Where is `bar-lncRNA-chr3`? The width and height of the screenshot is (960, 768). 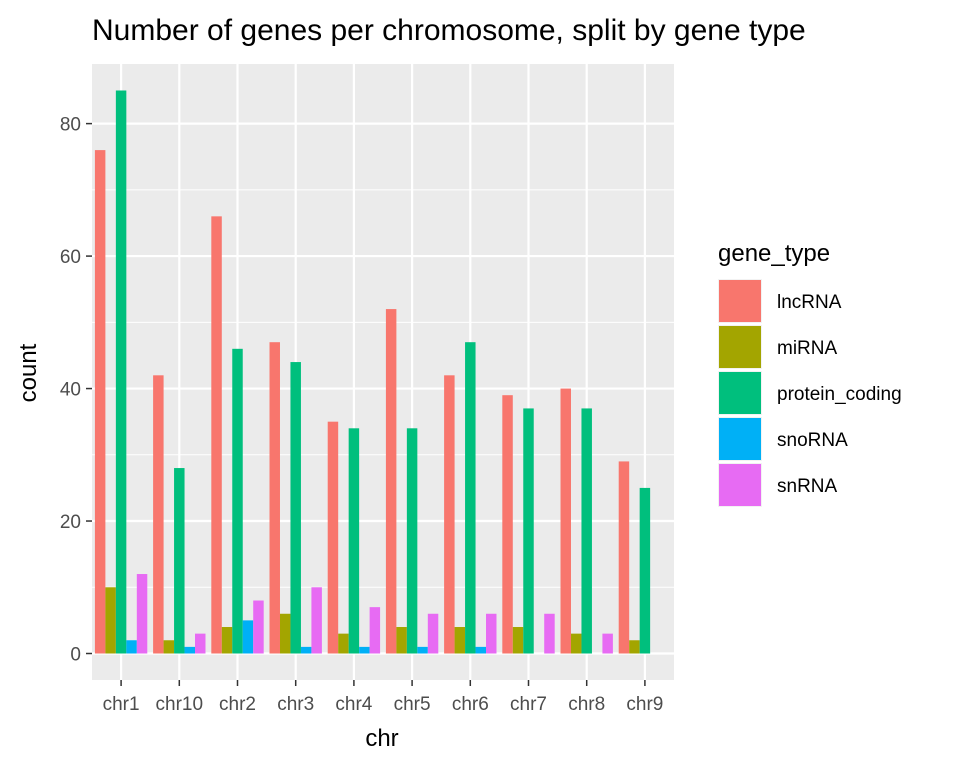 bar-lncRNA-chr3 is located at coordinates (274, 498).